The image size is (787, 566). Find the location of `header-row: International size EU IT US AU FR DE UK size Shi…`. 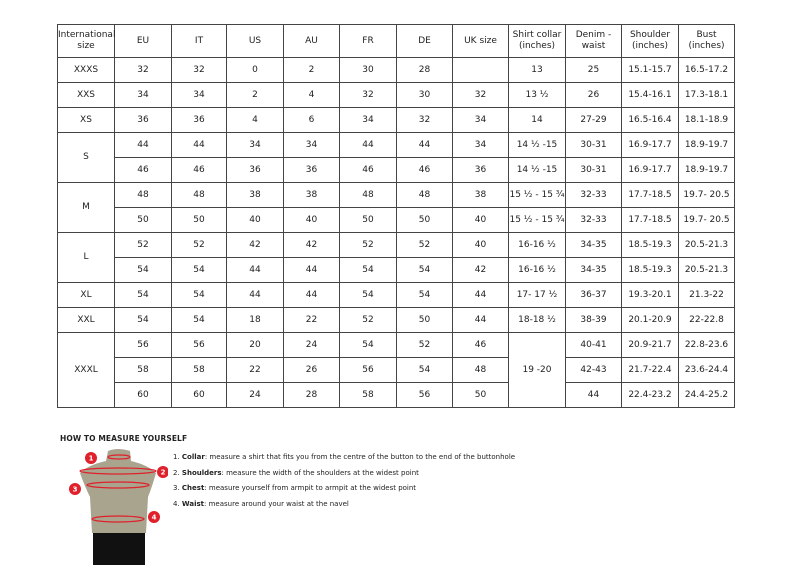

header-row: International size EU IT US AU FR DE UK size Shi… is located at coordinates (396, 41).